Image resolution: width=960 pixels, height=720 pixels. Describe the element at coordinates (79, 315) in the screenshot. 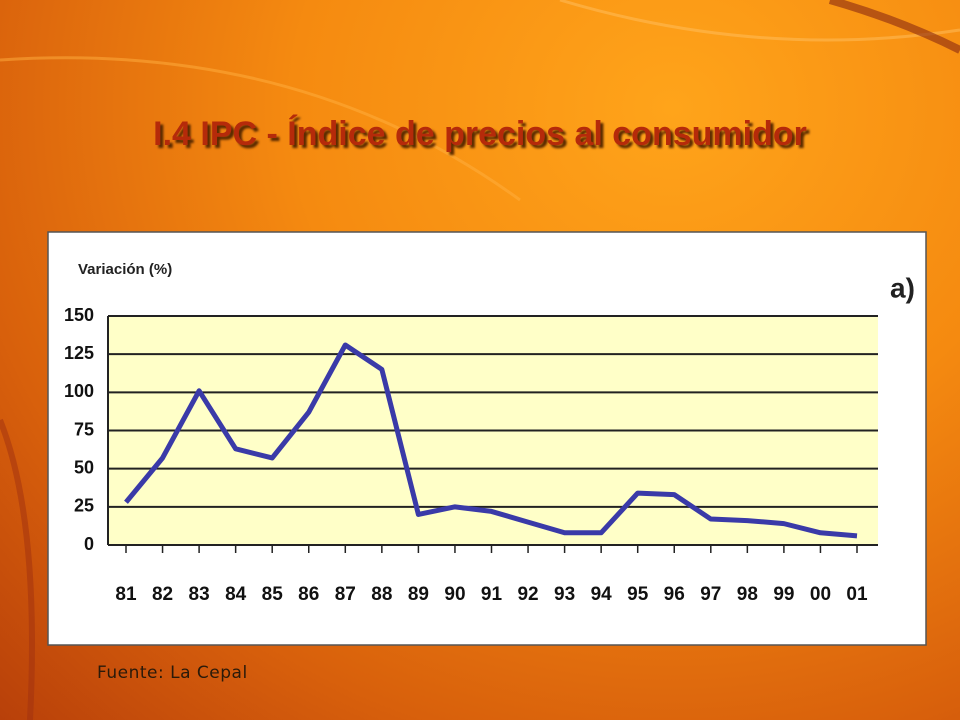

I see `y-tick-label: 150` at that location.